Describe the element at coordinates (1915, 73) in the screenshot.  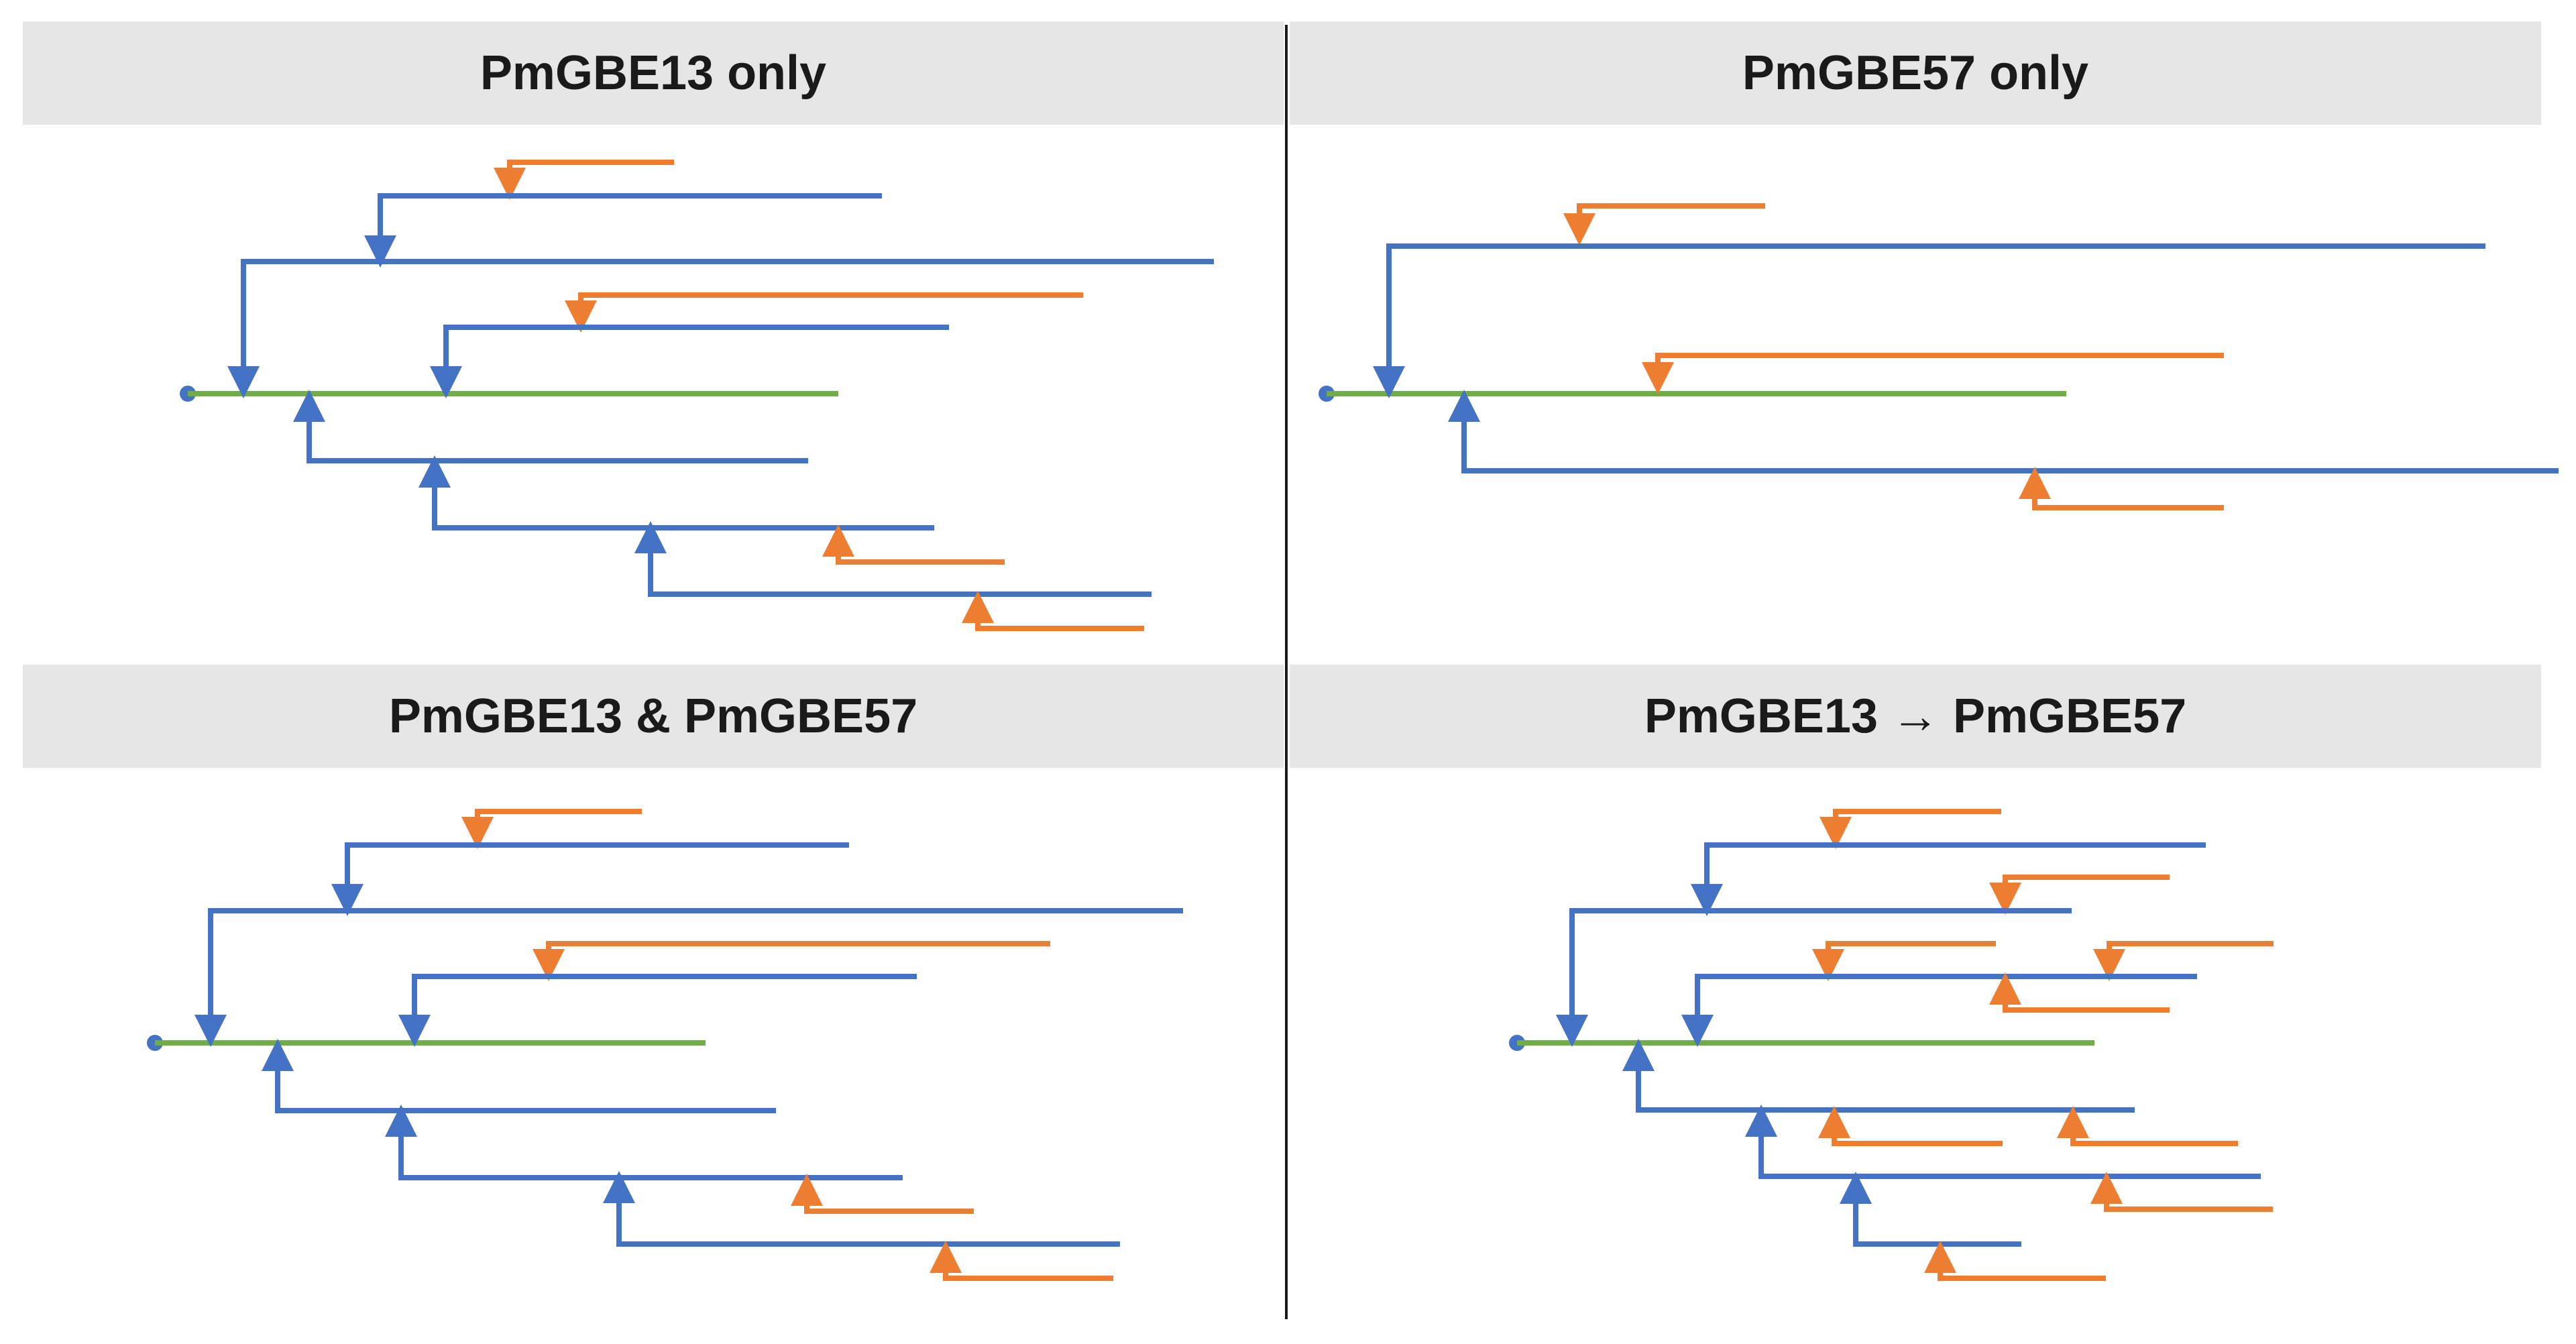
I see `panel-title-pmgbe57-only: PmGBE57 only` at that location.